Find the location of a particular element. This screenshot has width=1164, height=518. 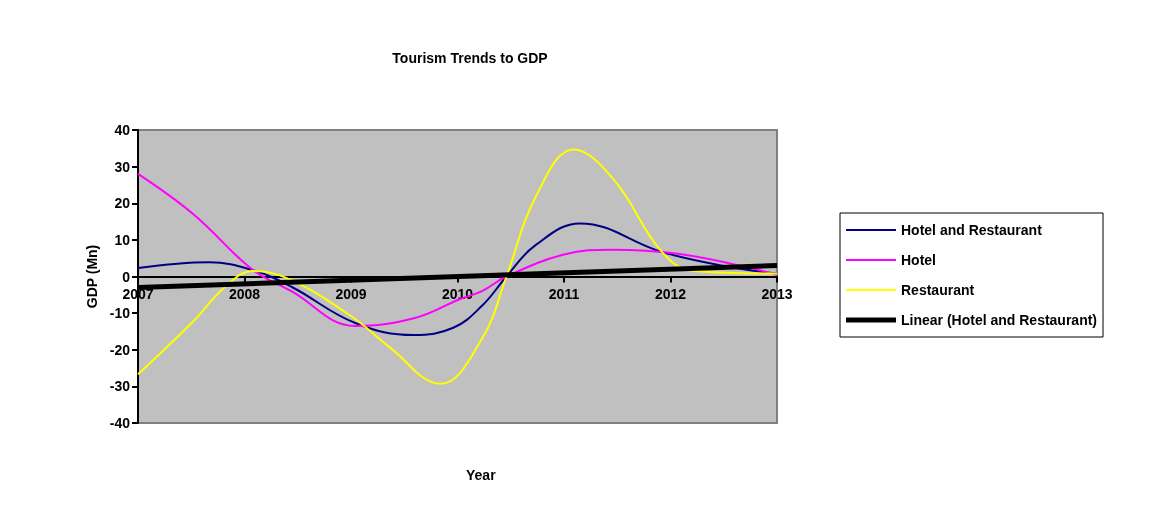

x-tick-label: 2010 is located at coordinates (457, 293).